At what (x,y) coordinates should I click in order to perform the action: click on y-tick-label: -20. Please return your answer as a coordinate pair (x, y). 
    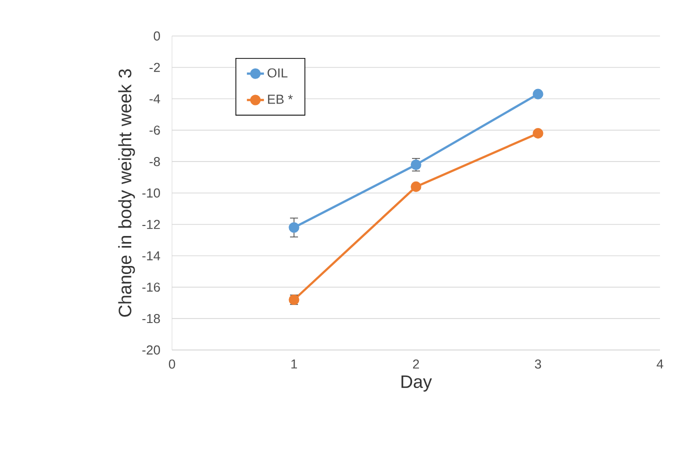
    Looking at the image, I should click on (151, 350).